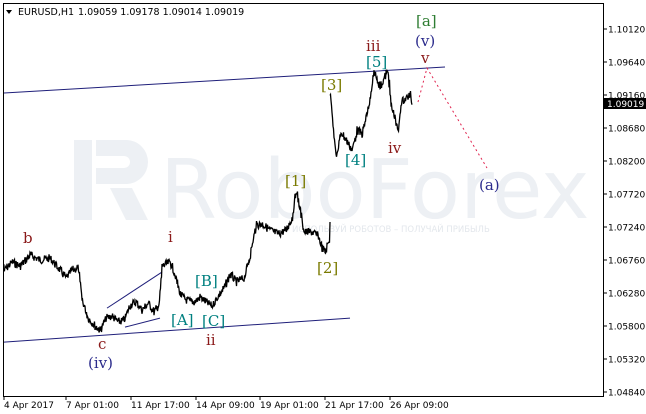 Image resolution: width=646 pixels, height=414 pixels. What do you see at coordinates (419, 406) in the screenshot?
I see `x-tick-label: 26 Apr 09:00` at bounding box center [419, 406].